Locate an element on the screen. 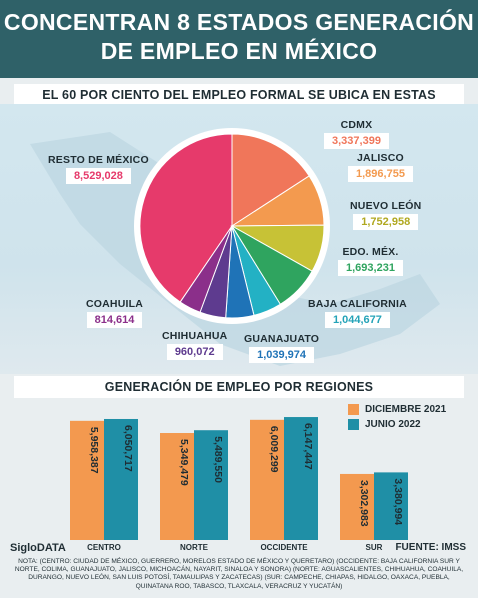  legend-label: JUNIO 2022 is located at coordinates (393, 424).